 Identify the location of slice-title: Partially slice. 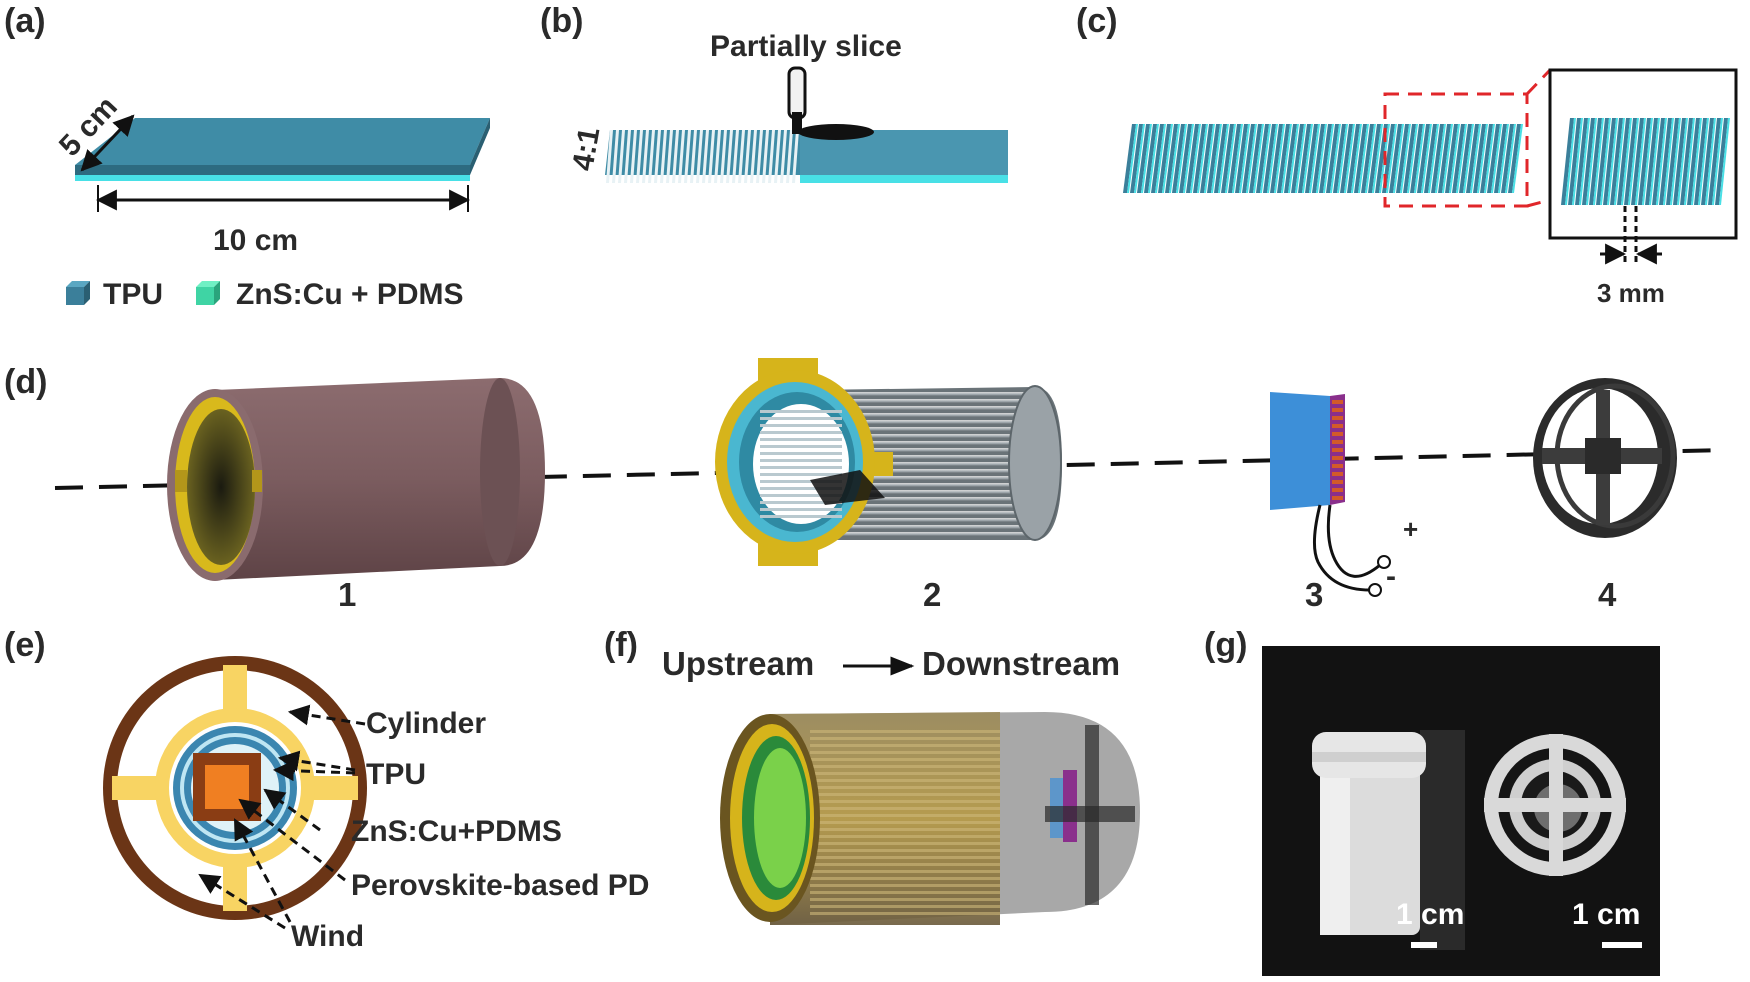
(806, 46).